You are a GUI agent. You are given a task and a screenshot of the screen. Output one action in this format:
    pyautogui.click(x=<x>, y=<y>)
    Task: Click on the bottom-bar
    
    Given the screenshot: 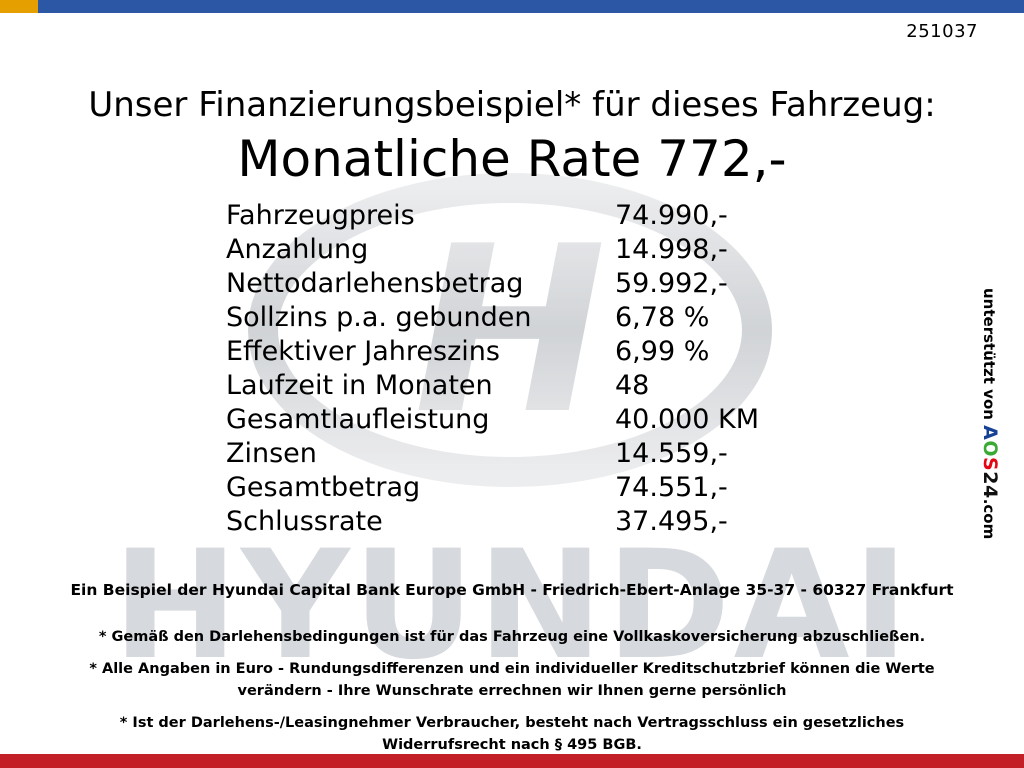 What is the action you would take?
    pyautogui.click(x=512, y=761)
    